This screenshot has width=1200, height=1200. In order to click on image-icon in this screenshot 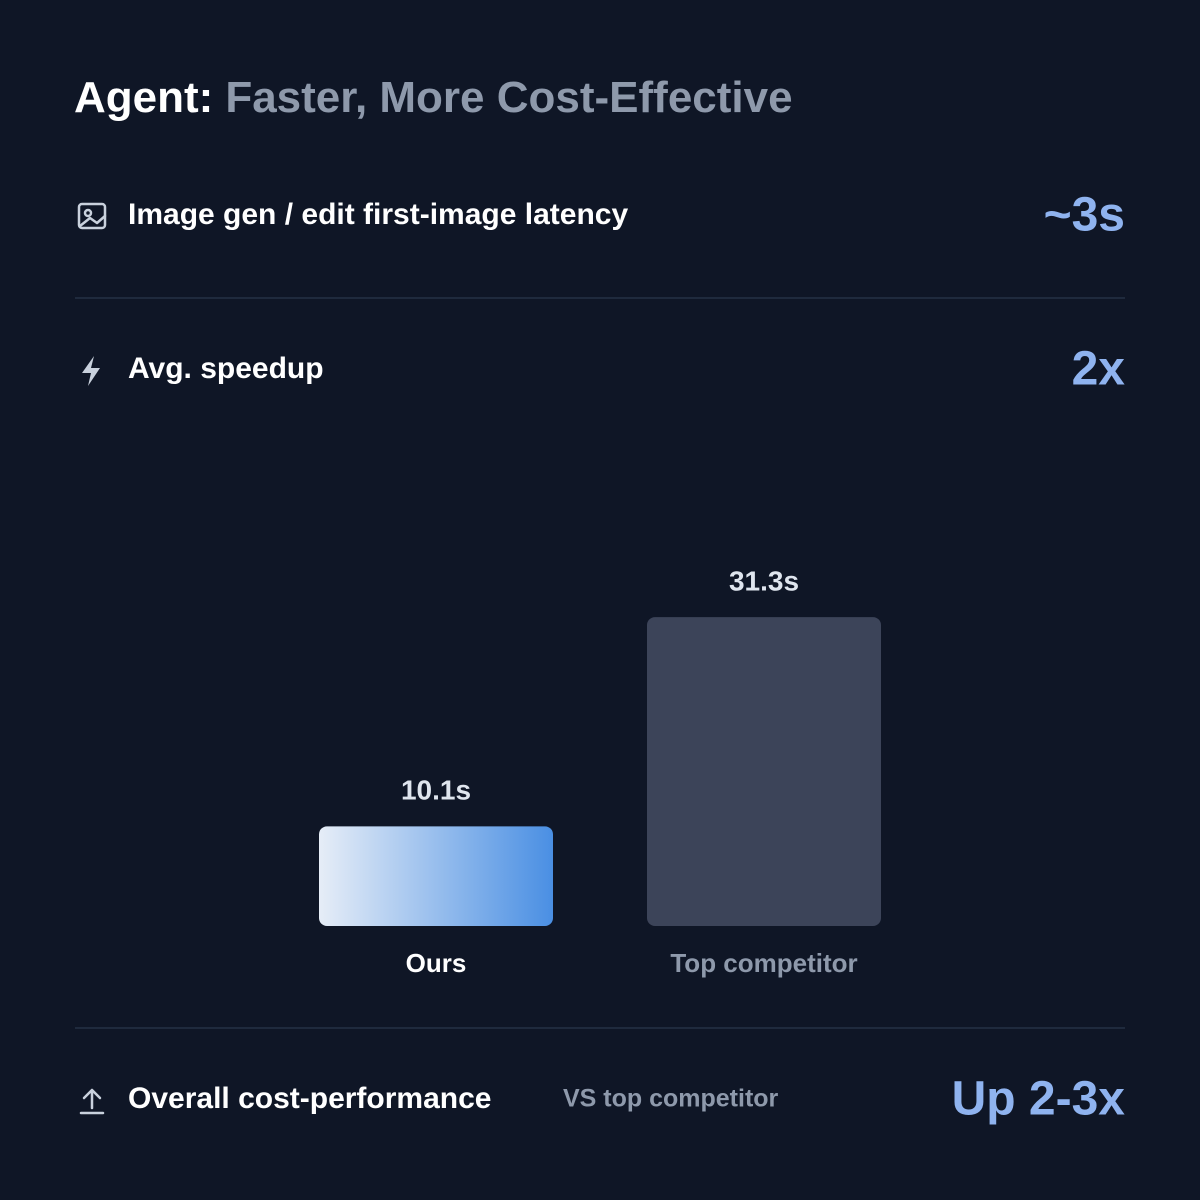, I will do `click(92, 216)`.